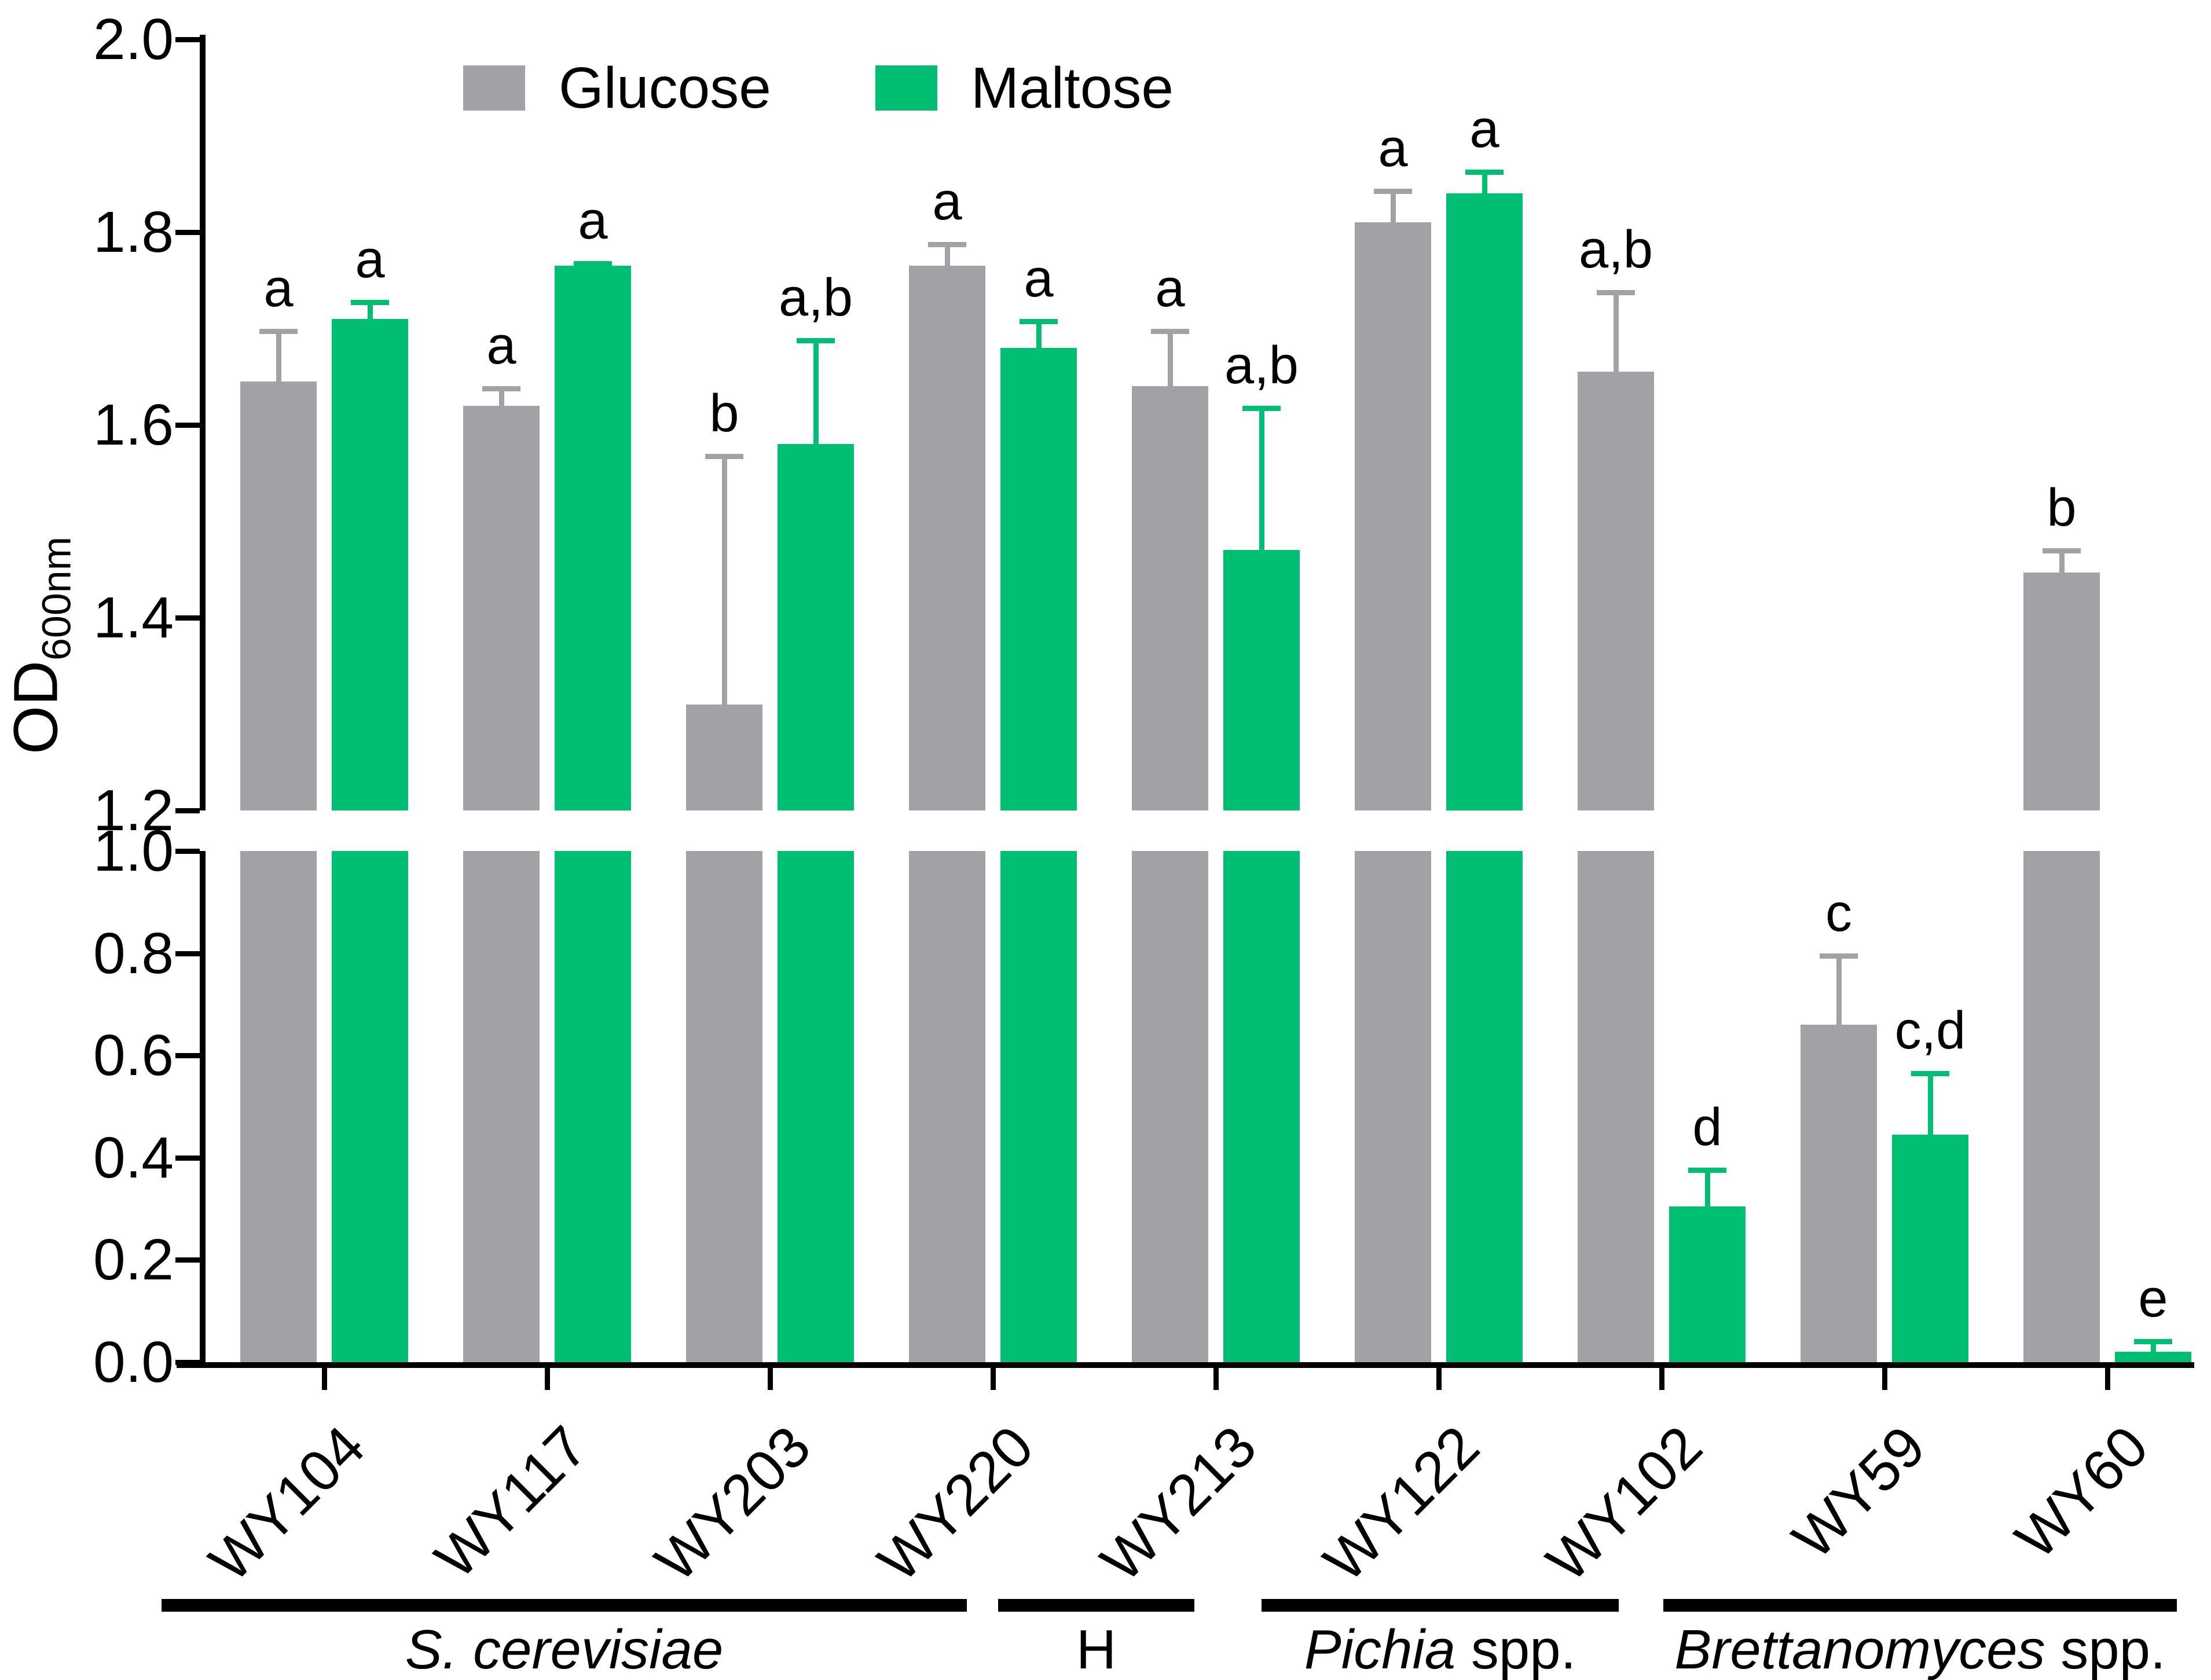 Image resolution: width=2211 pixels, height=1680 pixels. What do you see at coordinates (494, 88) in the screenshot?
I see `legend-swatch-glucose` at bounding box center [494, 88].